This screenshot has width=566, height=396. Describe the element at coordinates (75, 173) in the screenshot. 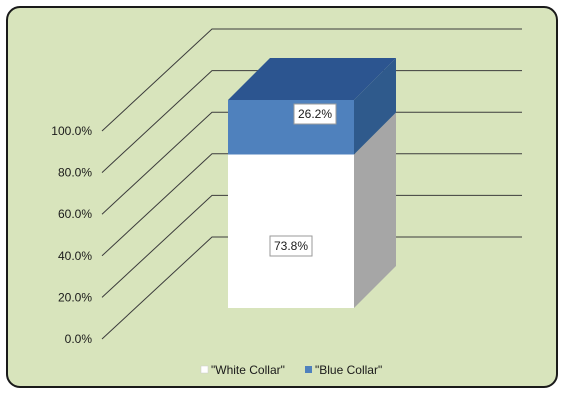

I see `y-tick-label: 80.0%` at that location.